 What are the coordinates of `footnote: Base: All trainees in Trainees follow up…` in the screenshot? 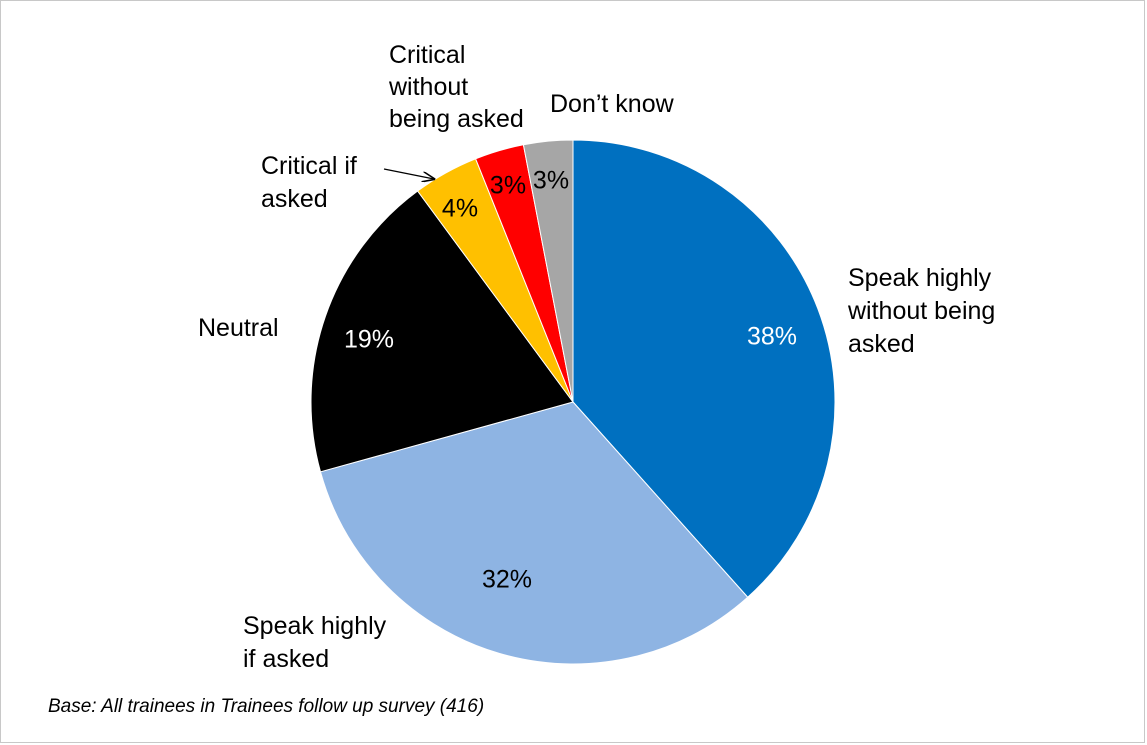 It's located at (266, 706).